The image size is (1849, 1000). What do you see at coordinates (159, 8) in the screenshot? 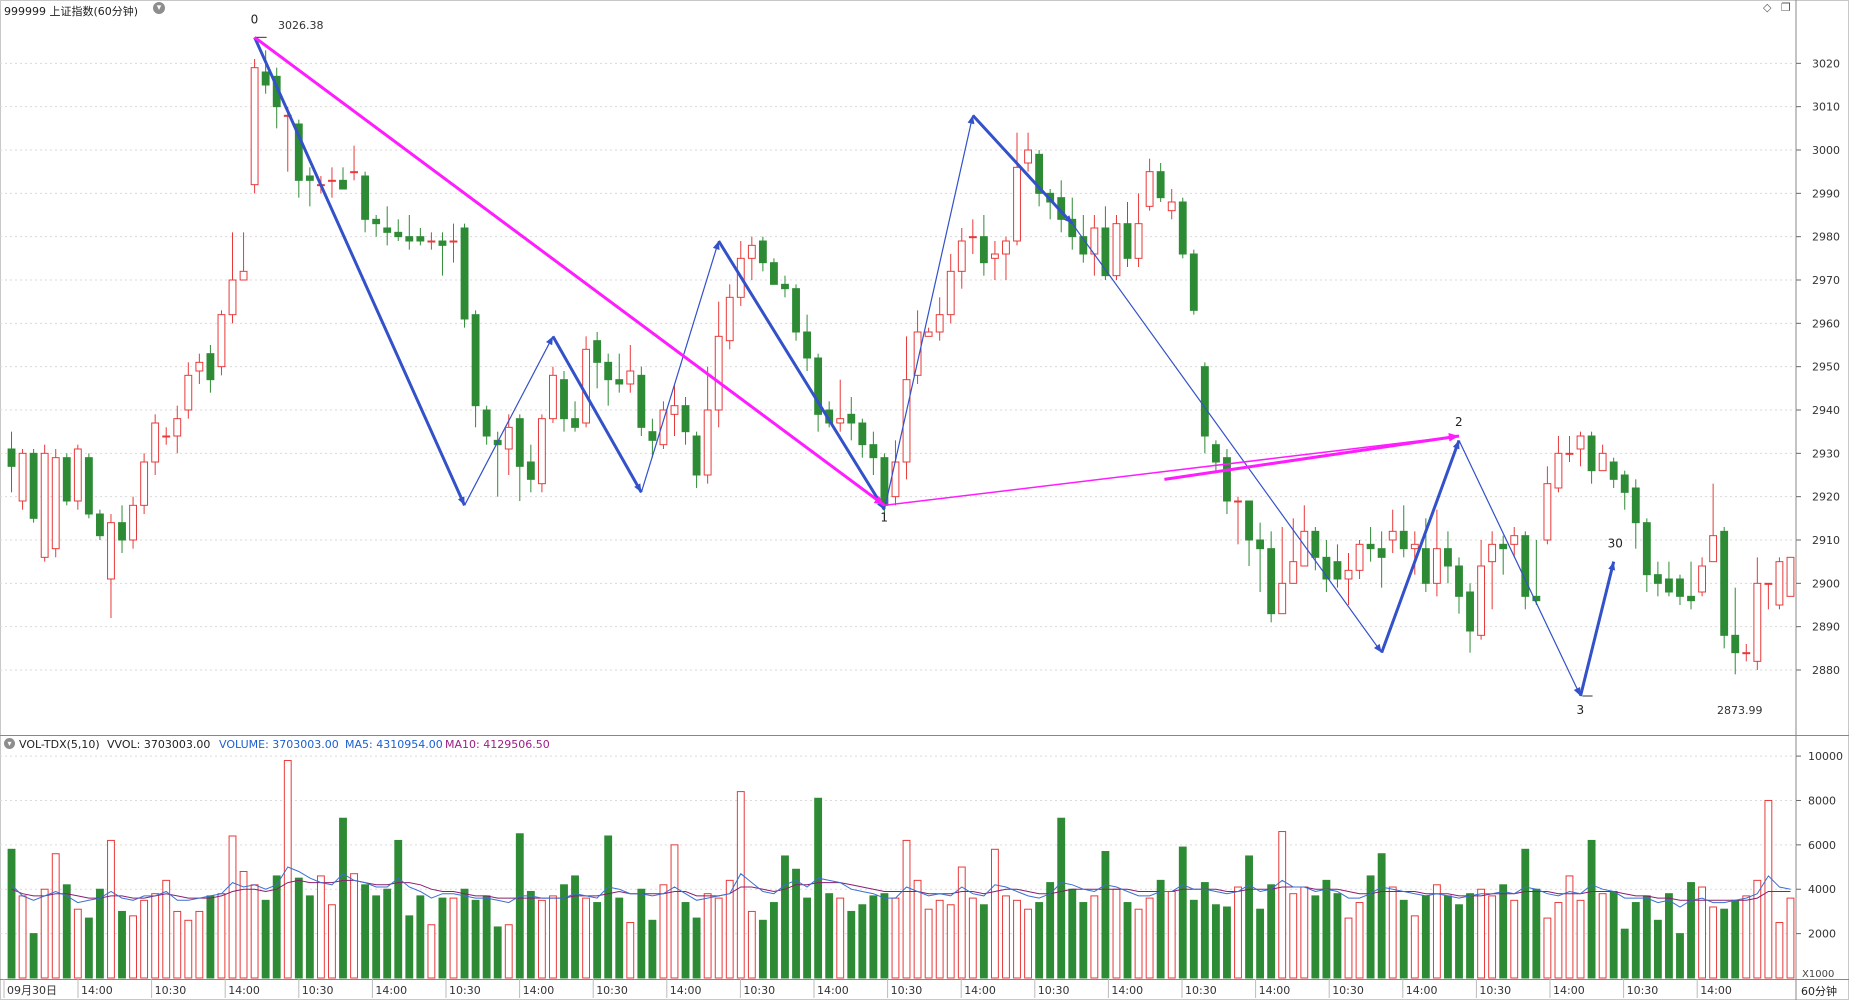
I see `chevron-down-icon: ▾` at bounding box center [159, 8].